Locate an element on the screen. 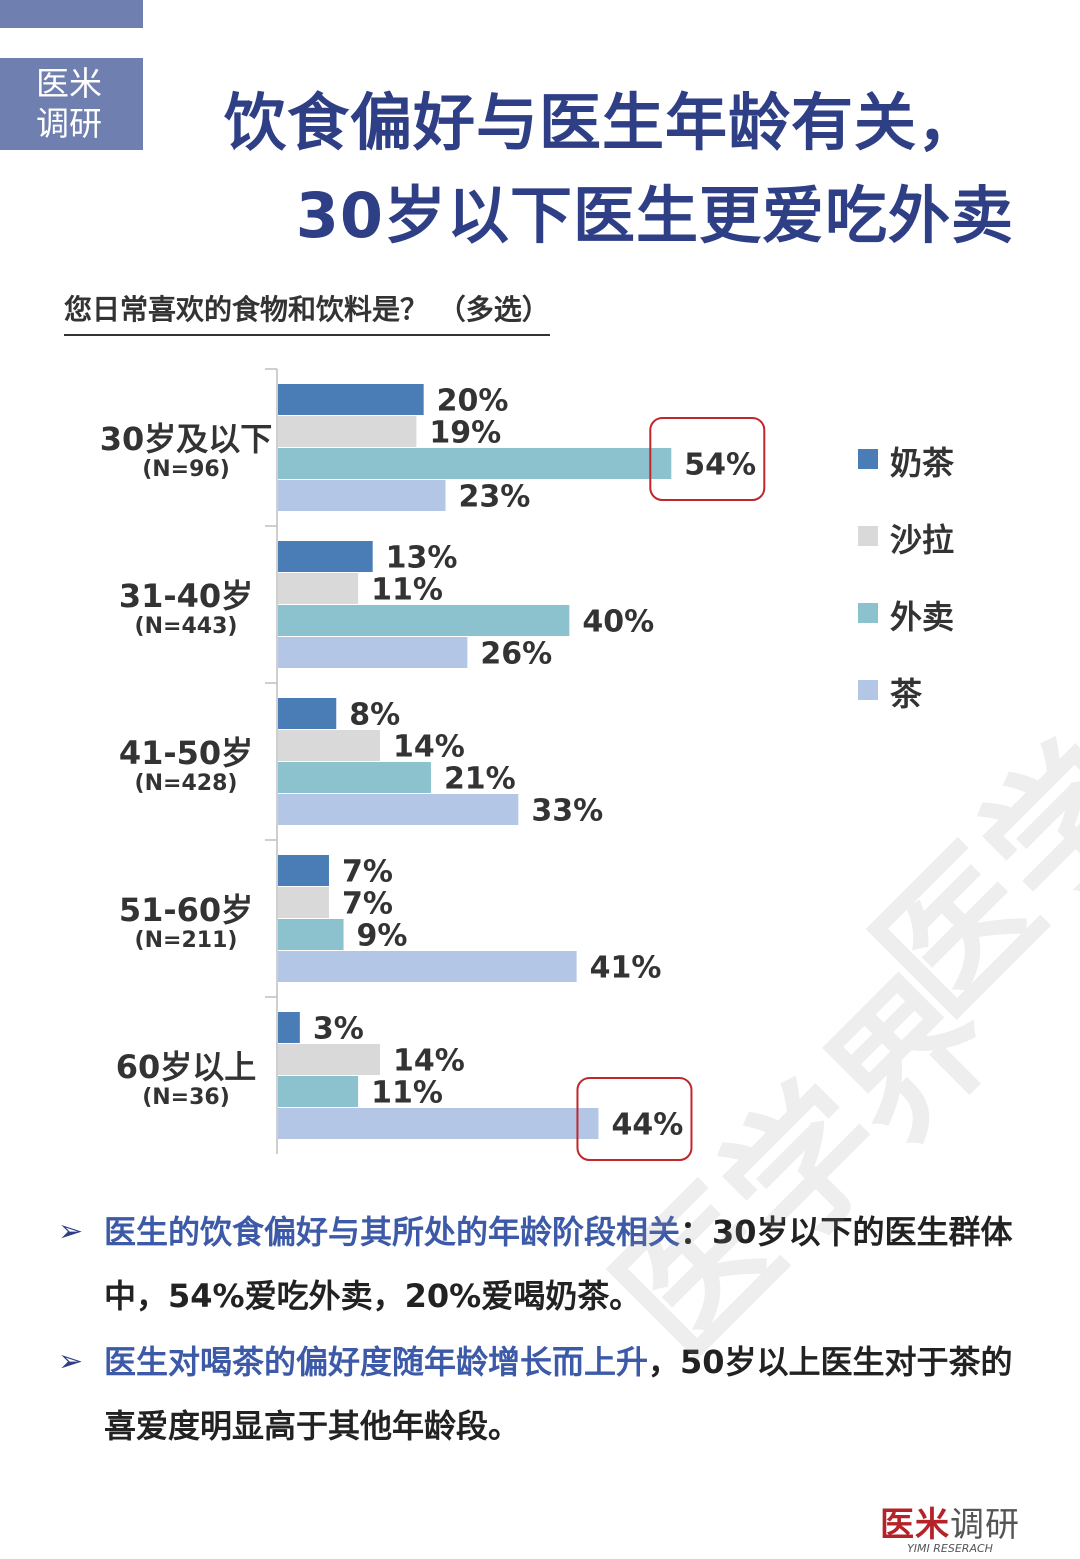 The image size is (1080, 1559). page-title-line2: 30岁以下医生更爱吃外卖 is located at coordinates (654, 215).